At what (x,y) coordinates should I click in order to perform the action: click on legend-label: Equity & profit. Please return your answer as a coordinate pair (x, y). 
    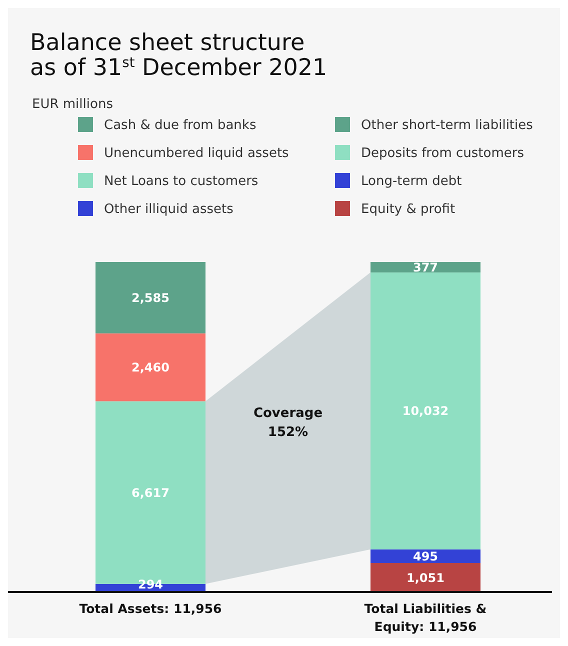
    Looking at the image, I should click on (408, 209).